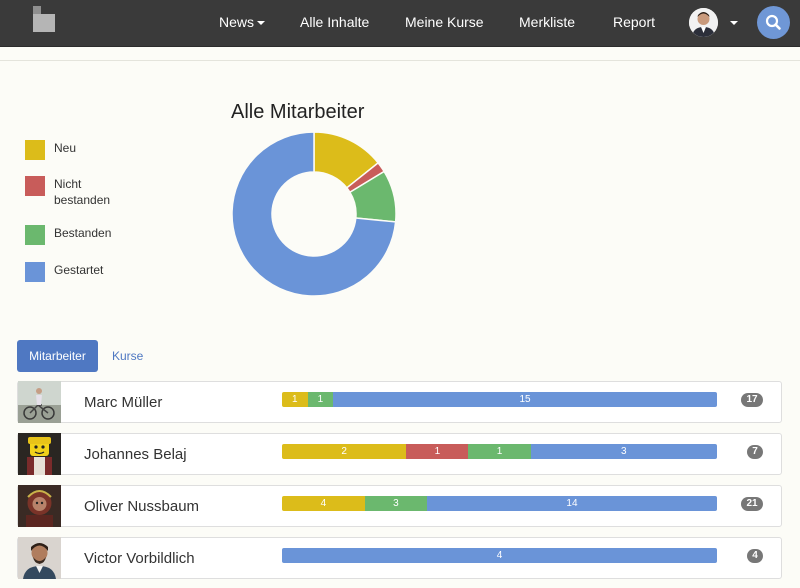 The height and width of the screenshot is (588, 800). What do you see at coordinates (335, 22) in the screenshot?
I see `nav-alle-inhalte: Alle Inhalte` at bounding box center [335, 22].